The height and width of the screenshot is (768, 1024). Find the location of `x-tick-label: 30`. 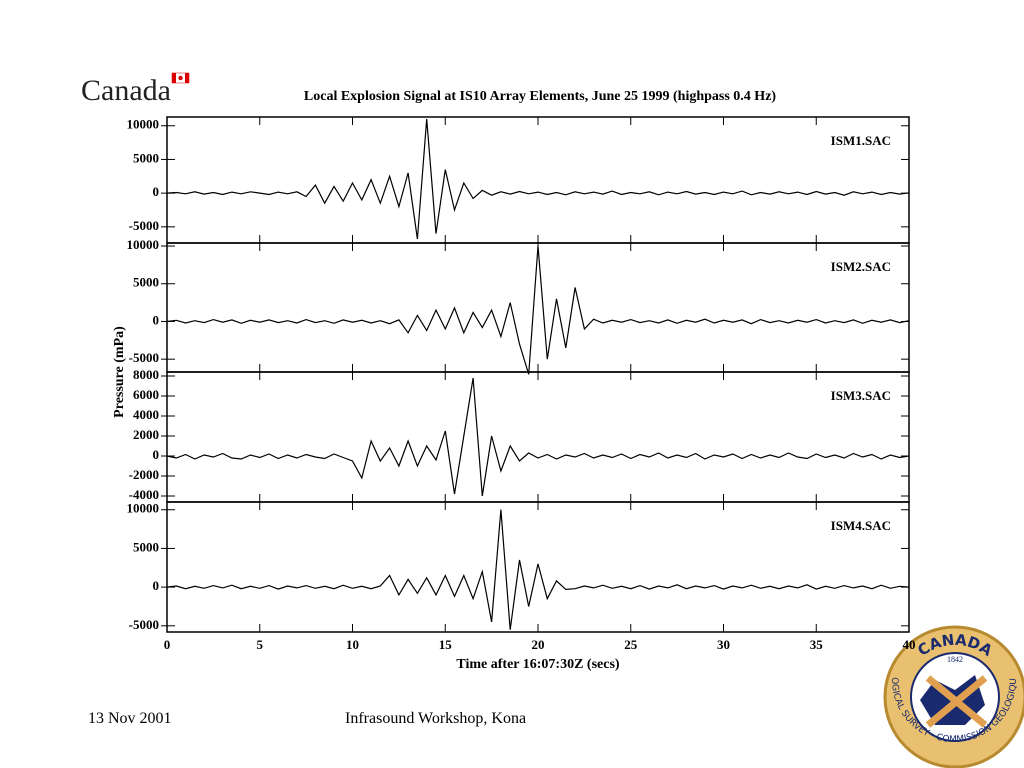

x-tick-label: 30 is located at coordinates (723, 644).